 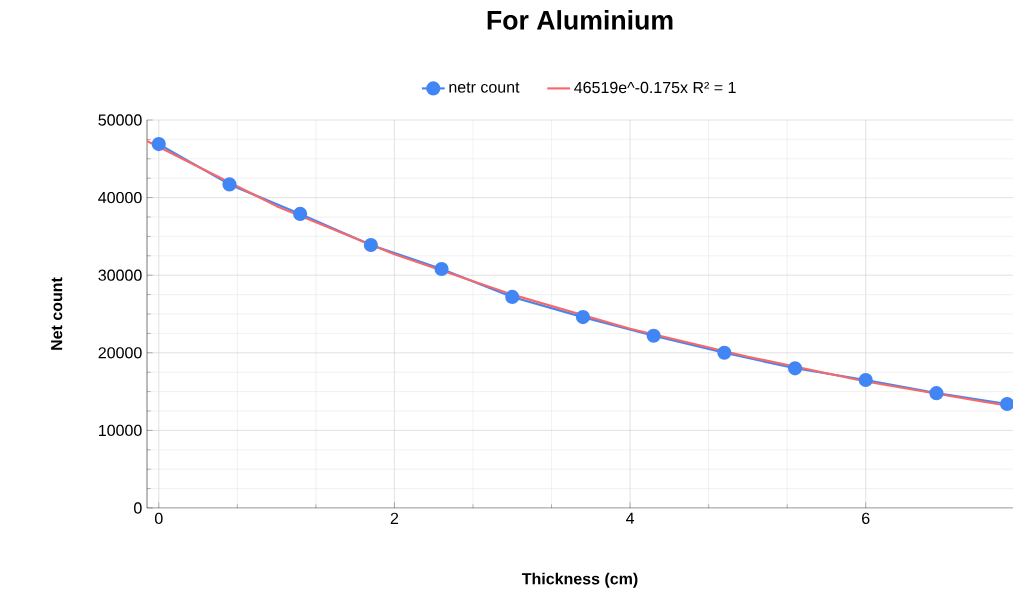 What do you see at coordinates (138, 508) in the screenshot?
I see `y-tick-label: 0` at bounding box center [138, 508].